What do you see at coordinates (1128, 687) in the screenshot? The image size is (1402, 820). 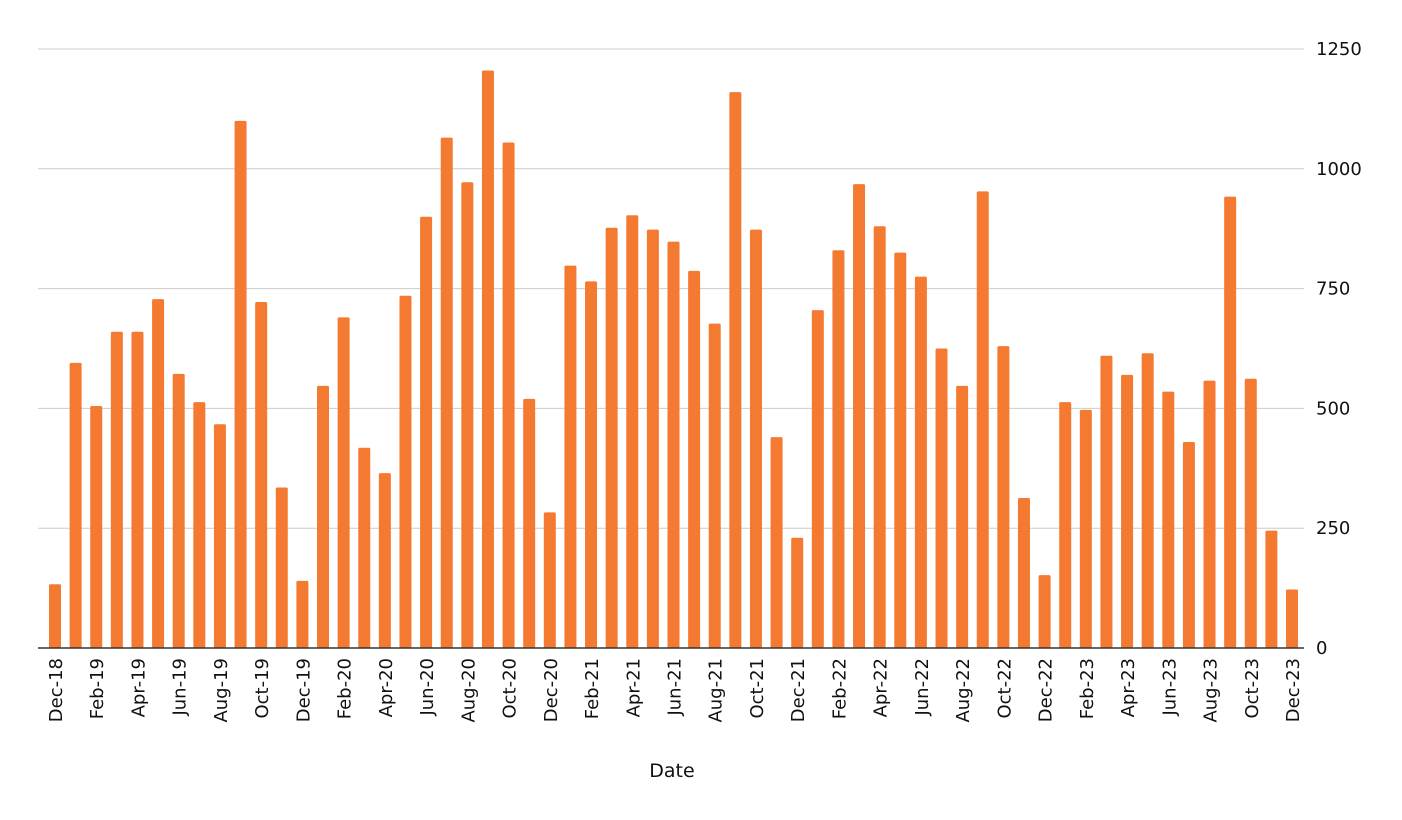 I see `x-tick-label: Apr-23` at bounding box center [1128, 687].